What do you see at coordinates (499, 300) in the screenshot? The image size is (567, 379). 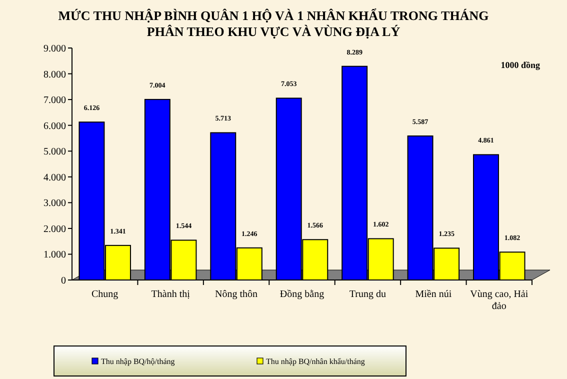 I see `x-tick-label: Vùng cao, Hải đảo` at bounding box center [499, 300].